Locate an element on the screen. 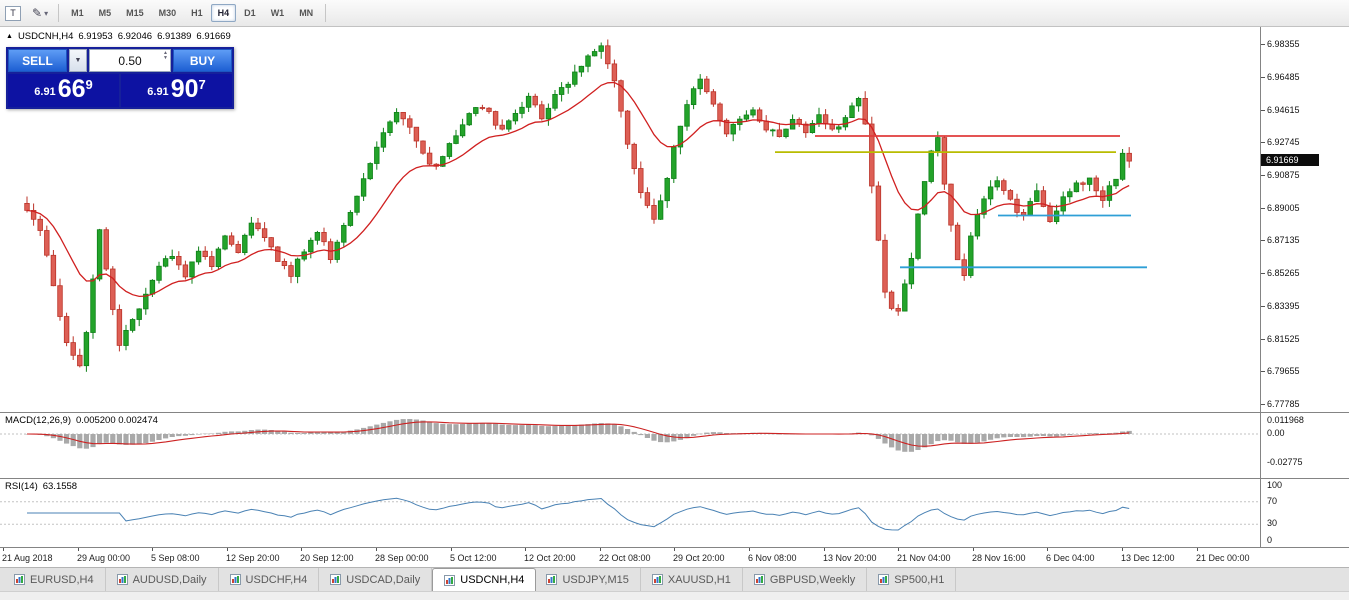 The width and height of the screenshot is (1349, 600). time-axis-label: 28 Sep 00:00 is located at coordinates (402, 558).